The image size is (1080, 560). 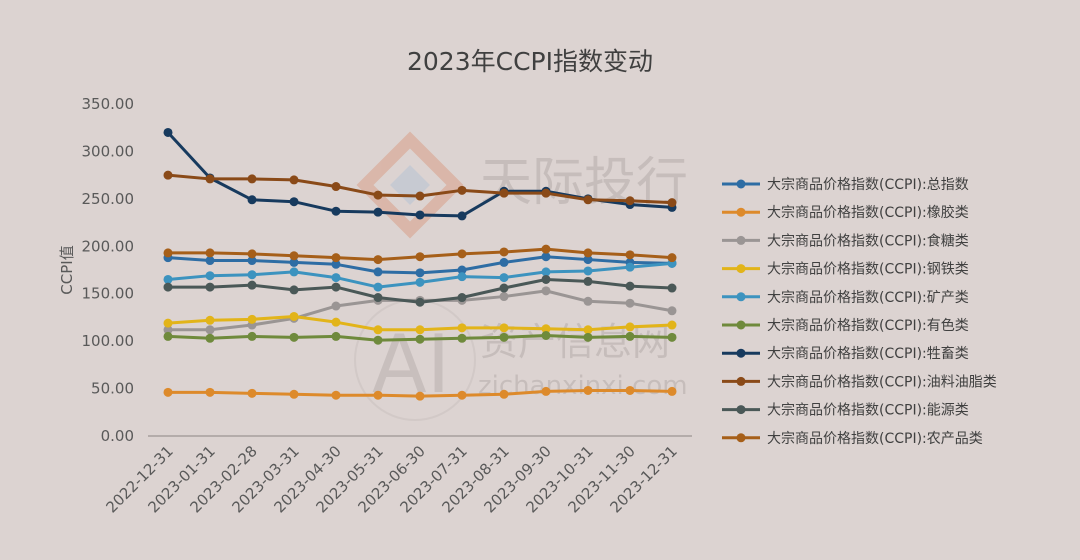 What do you see at coordinates (868, 325) in the screenshot?
I see `legend-label: 大宗商品价格指数(CCPI):有色类` at bounding box center [868, 325].